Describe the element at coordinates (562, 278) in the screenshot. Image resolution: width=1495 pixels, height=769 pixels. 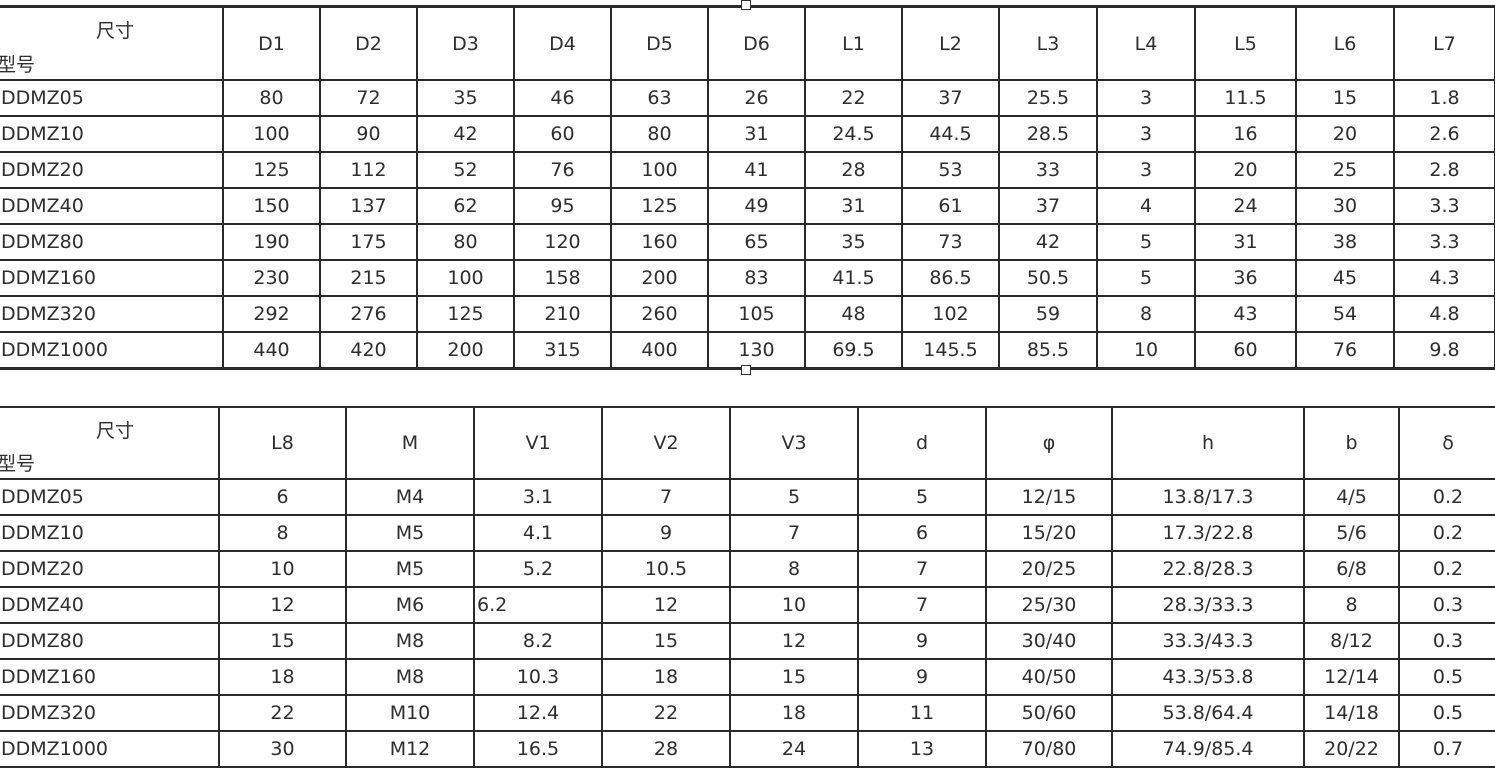
I see `value-cell: 158` at that location.